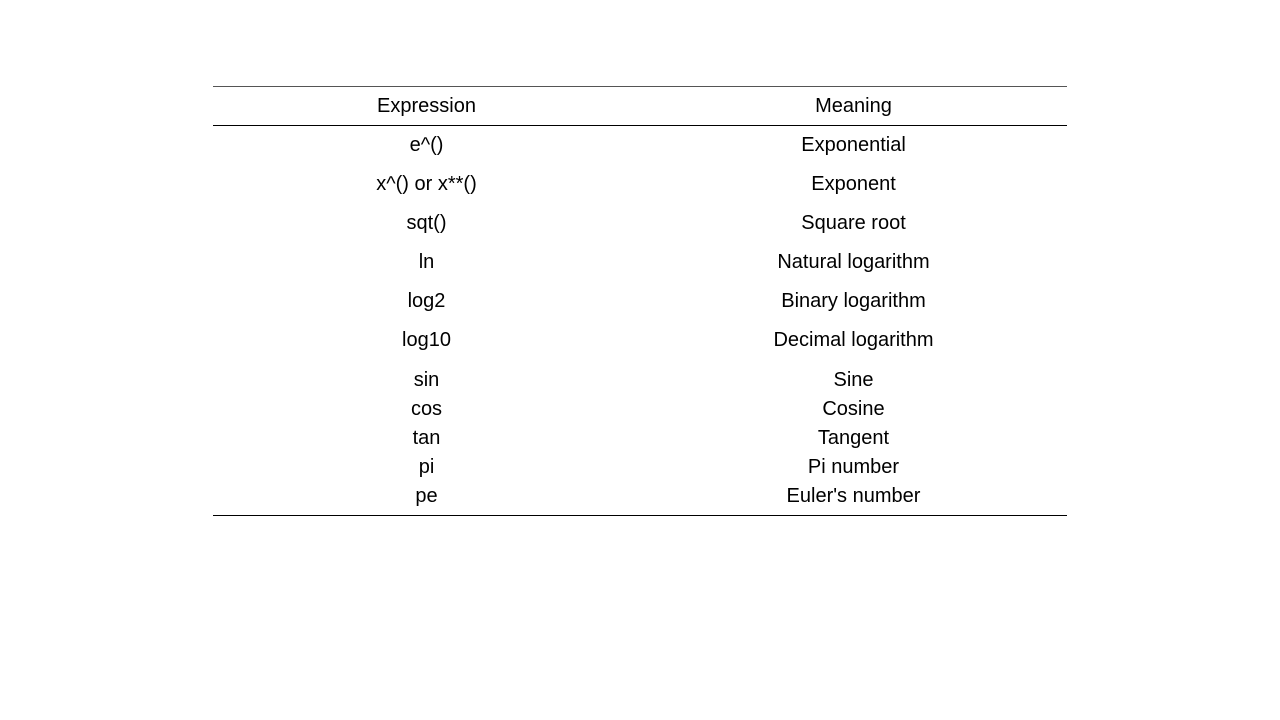 This screenshot has height=720, width=1280. I want to click on cell-expression: log10, so click(426, 340).